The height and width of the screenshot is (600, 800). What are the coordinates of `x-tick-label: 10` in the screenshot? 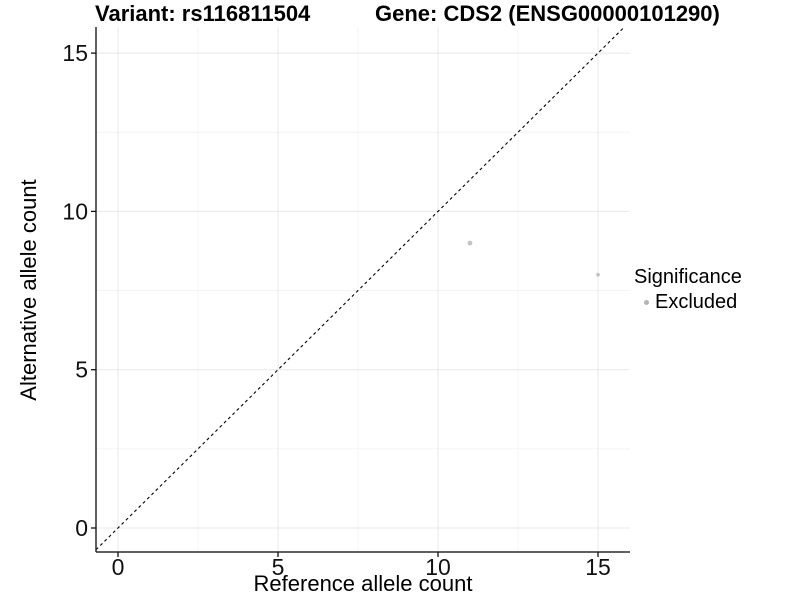 It's located at (438, 567).